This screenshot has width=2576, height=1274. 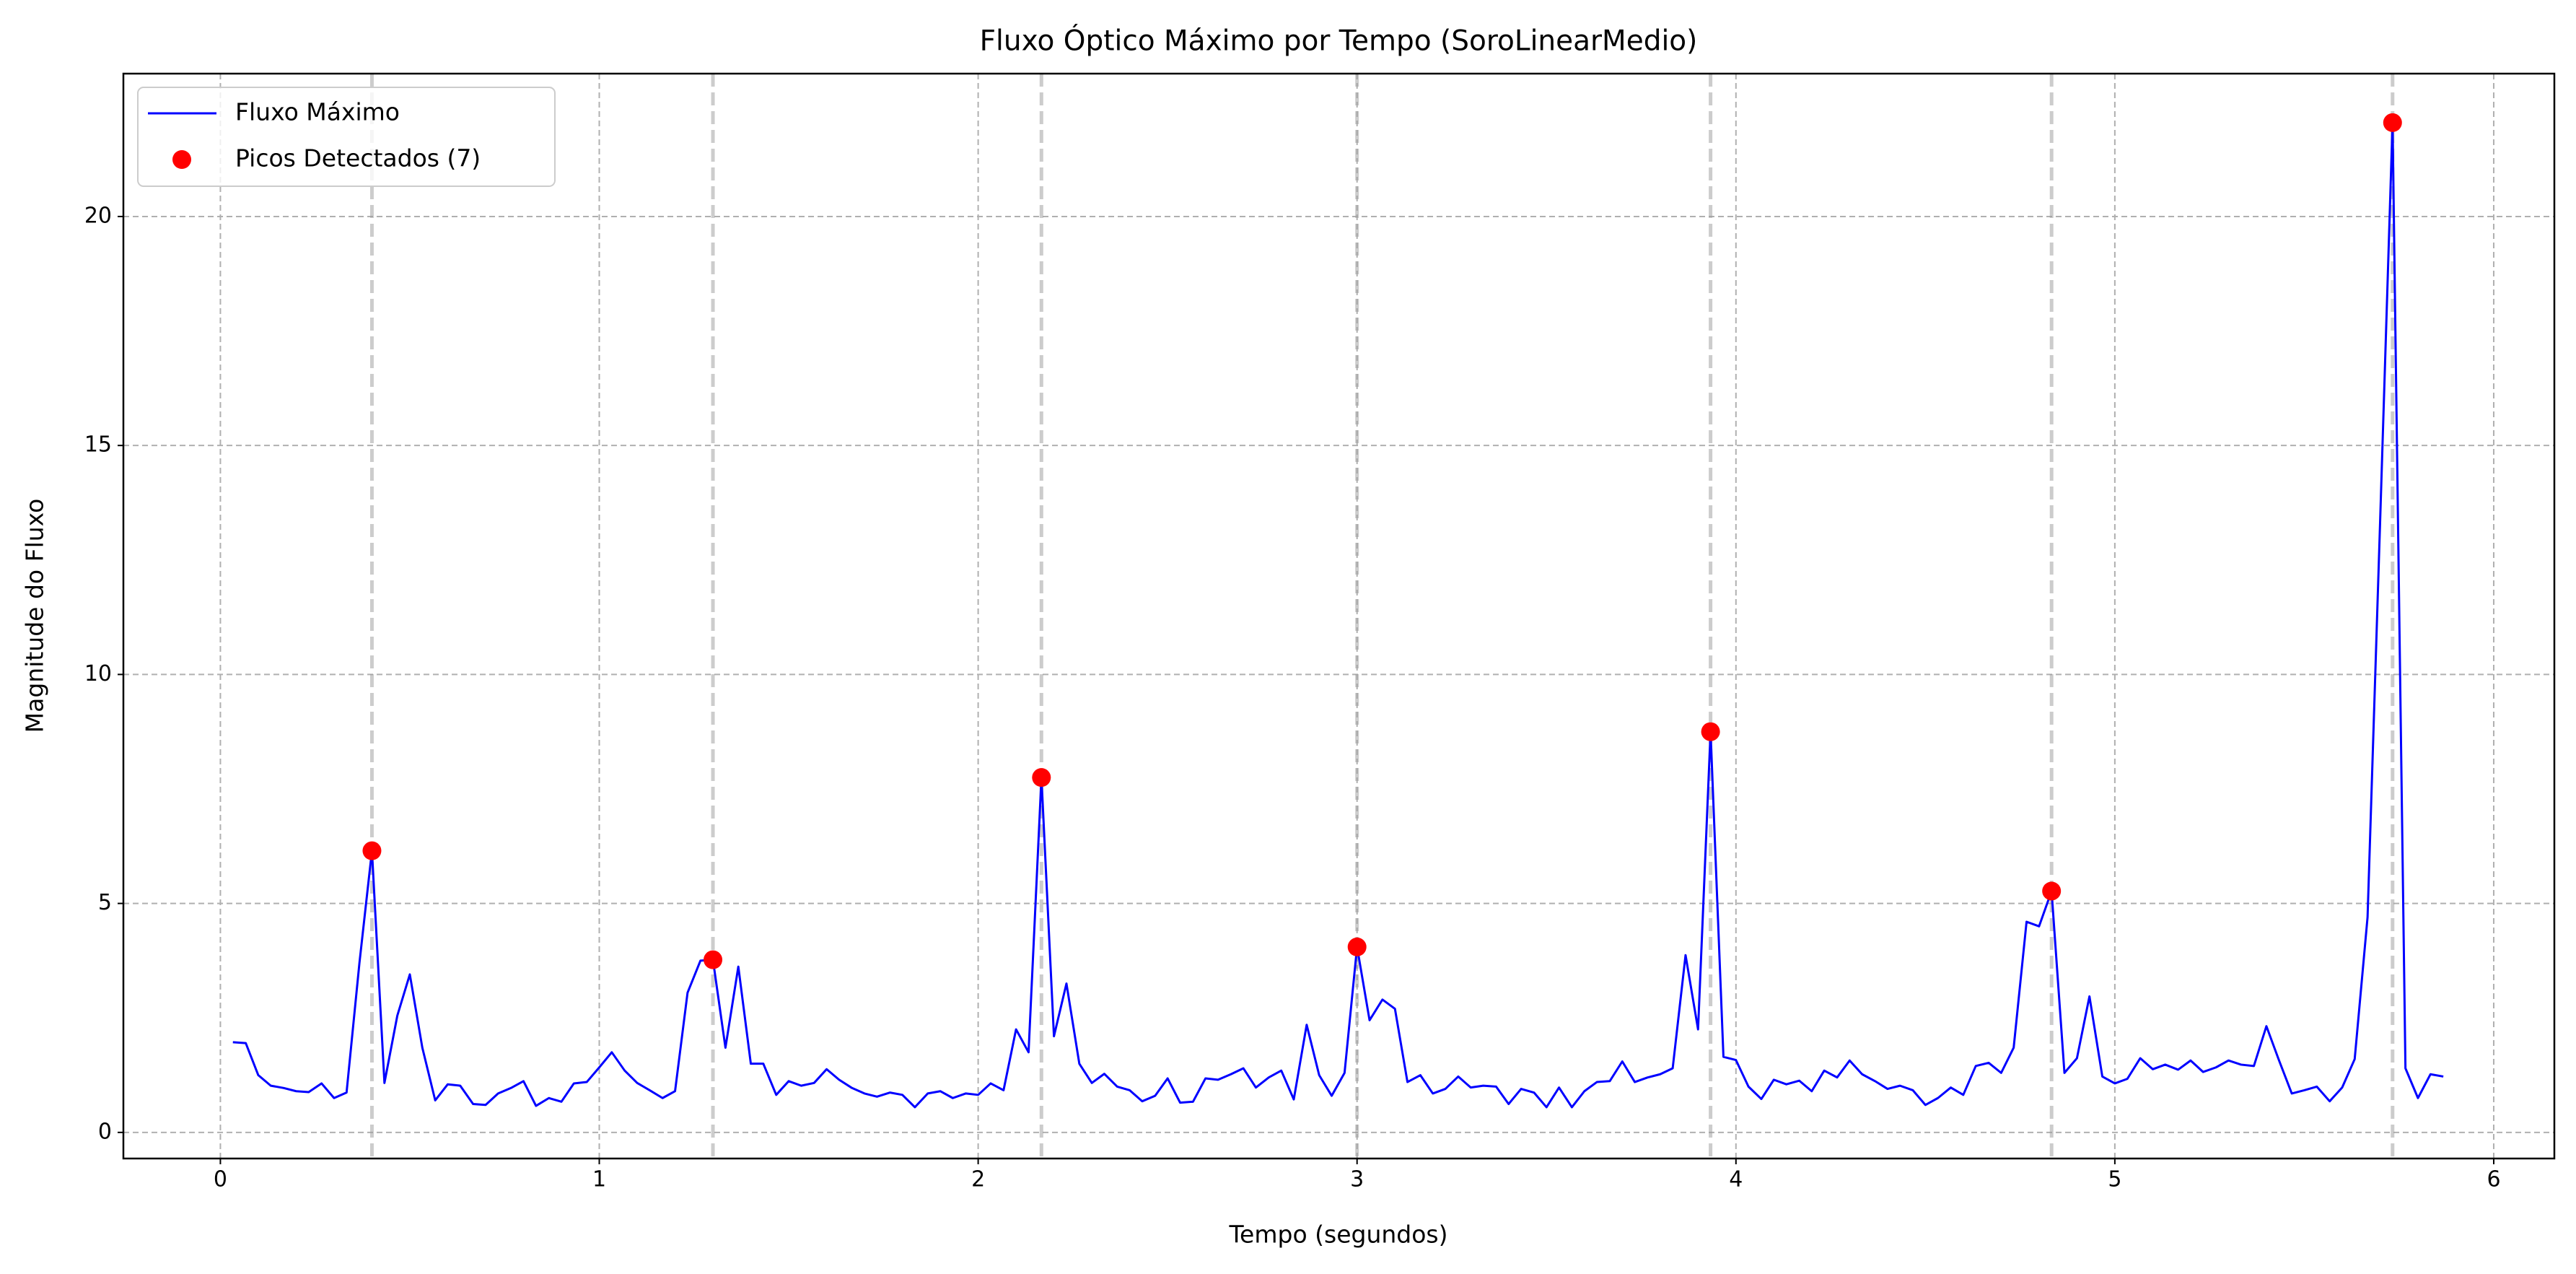 I want to click on y-tick-label: 20, so click(x=98, y=215).